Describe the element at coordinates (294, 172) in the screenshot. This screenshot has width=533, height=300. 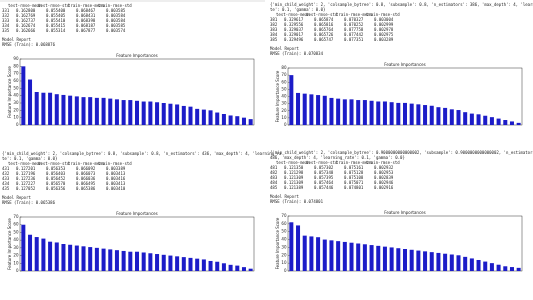
I see `table-cell: 0.121298` at that location.